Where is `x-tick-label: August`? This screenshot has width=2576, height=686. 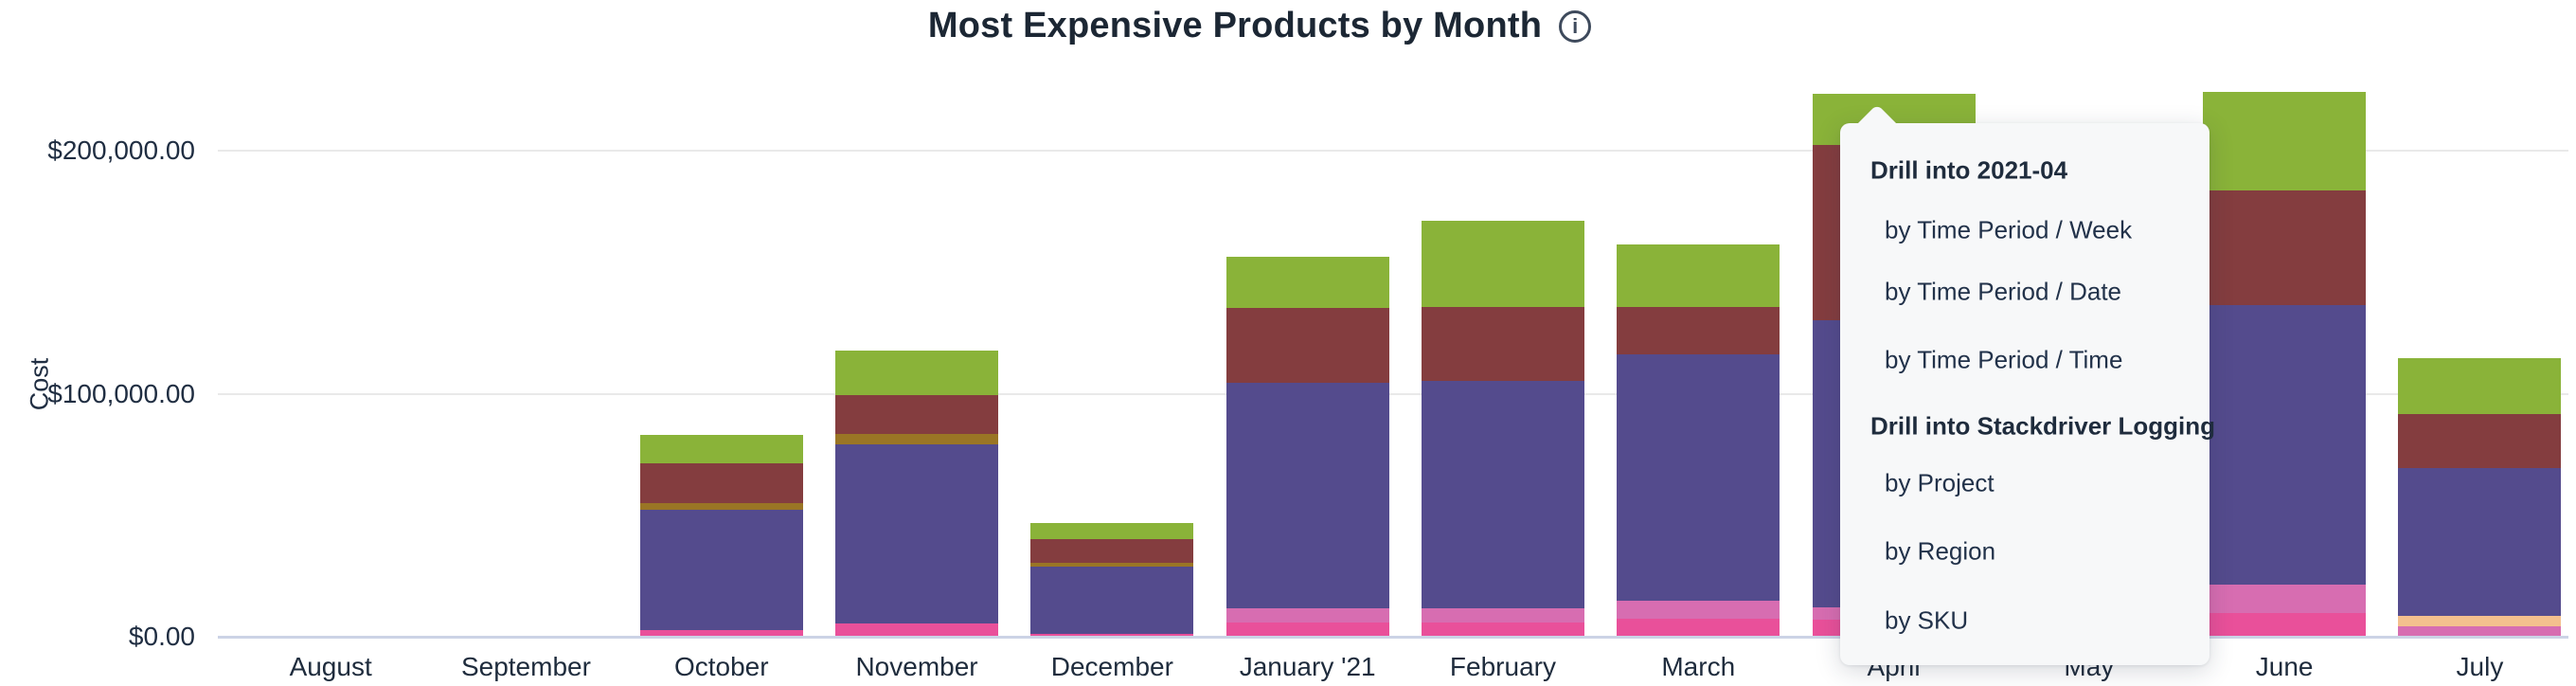
x-tick-label: August is located at coordinates (330, 667).